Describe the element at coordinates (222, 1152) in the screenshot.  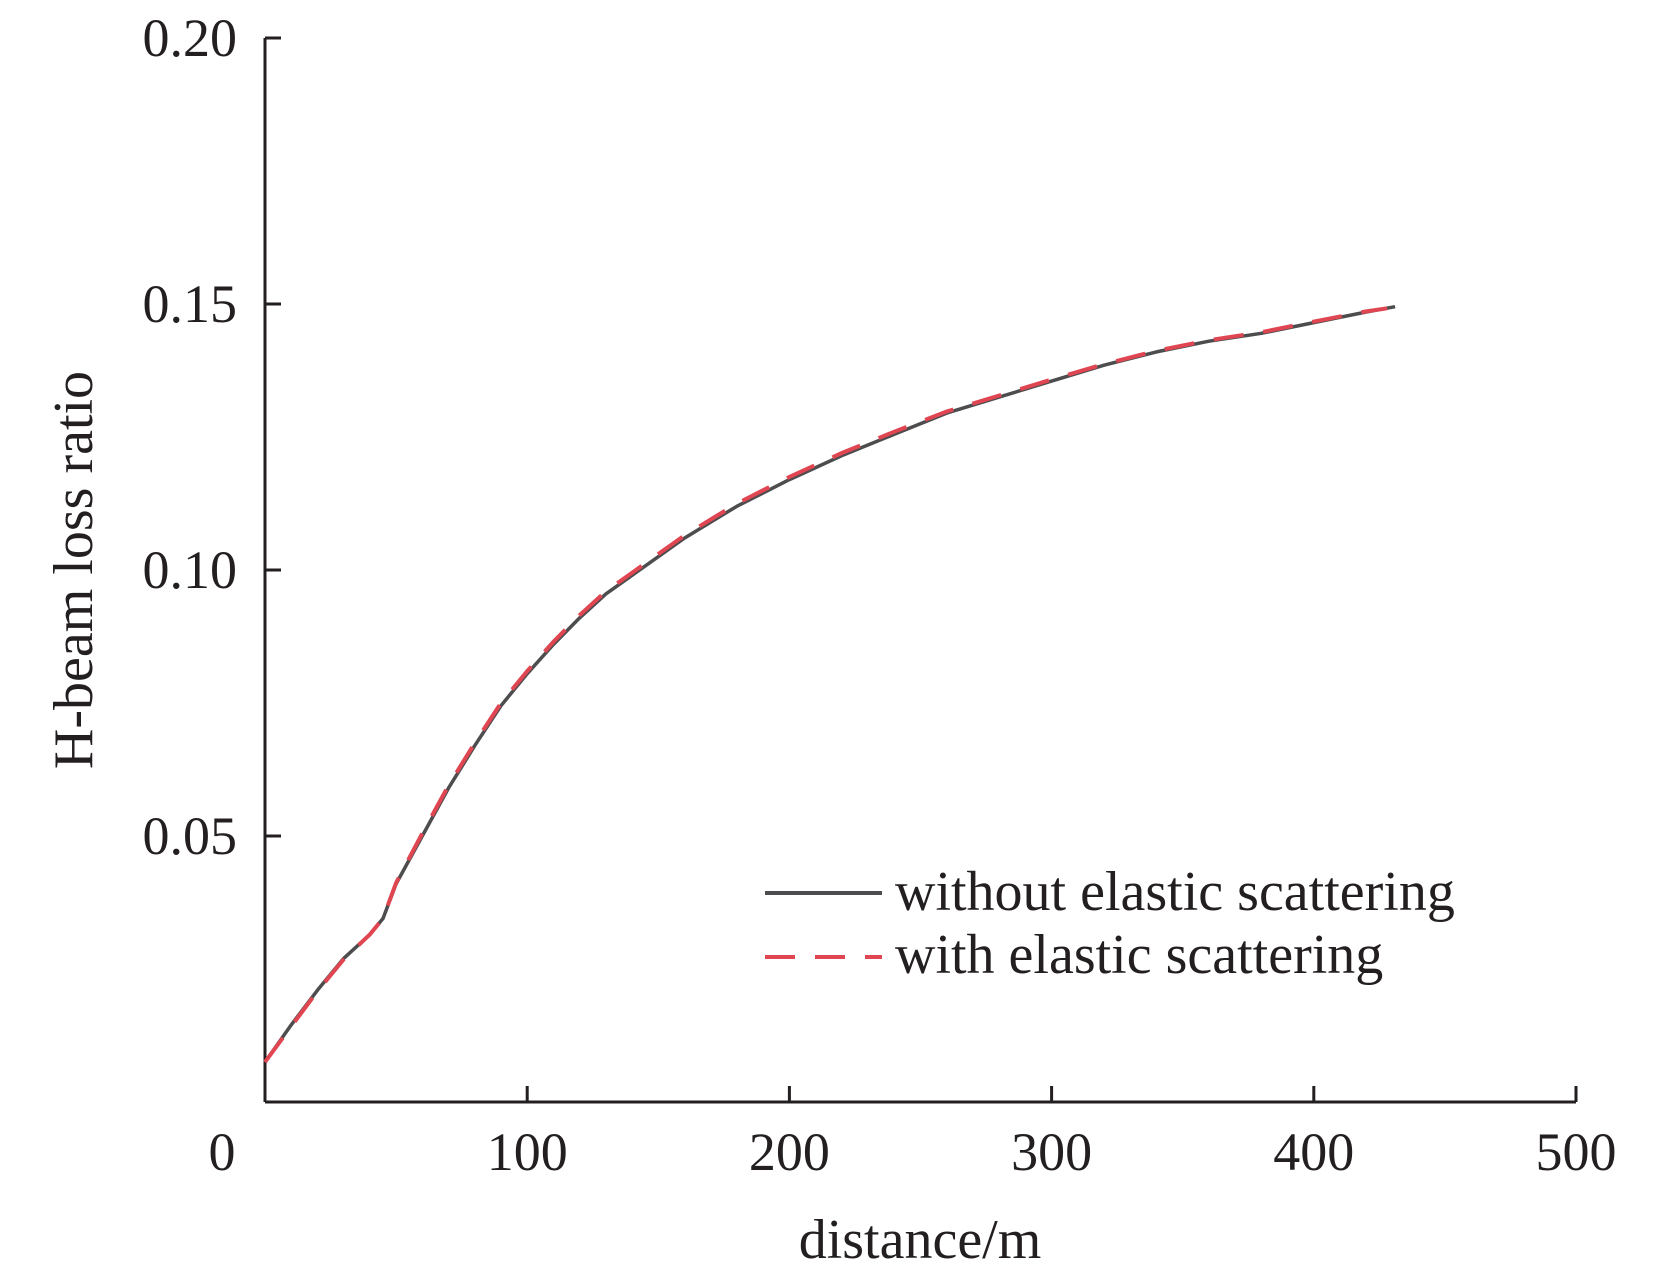
I see `x-tick-label: 0` at that location.